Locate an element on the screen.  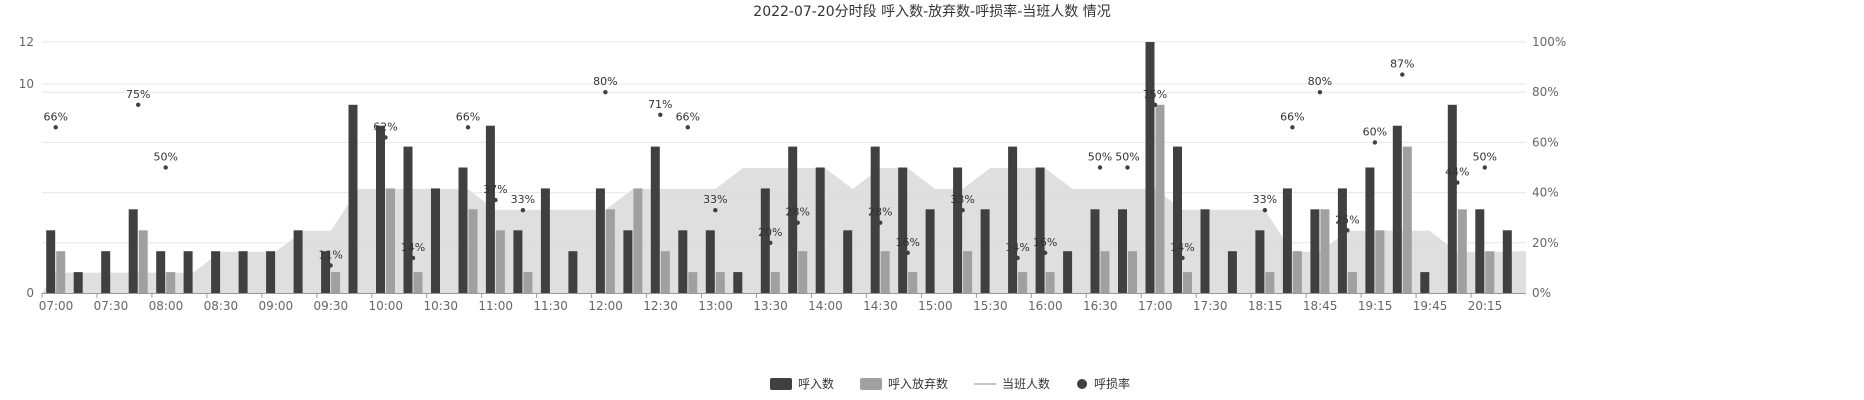
y-left-tick-label: 12 is located at coordinates (26, 42).